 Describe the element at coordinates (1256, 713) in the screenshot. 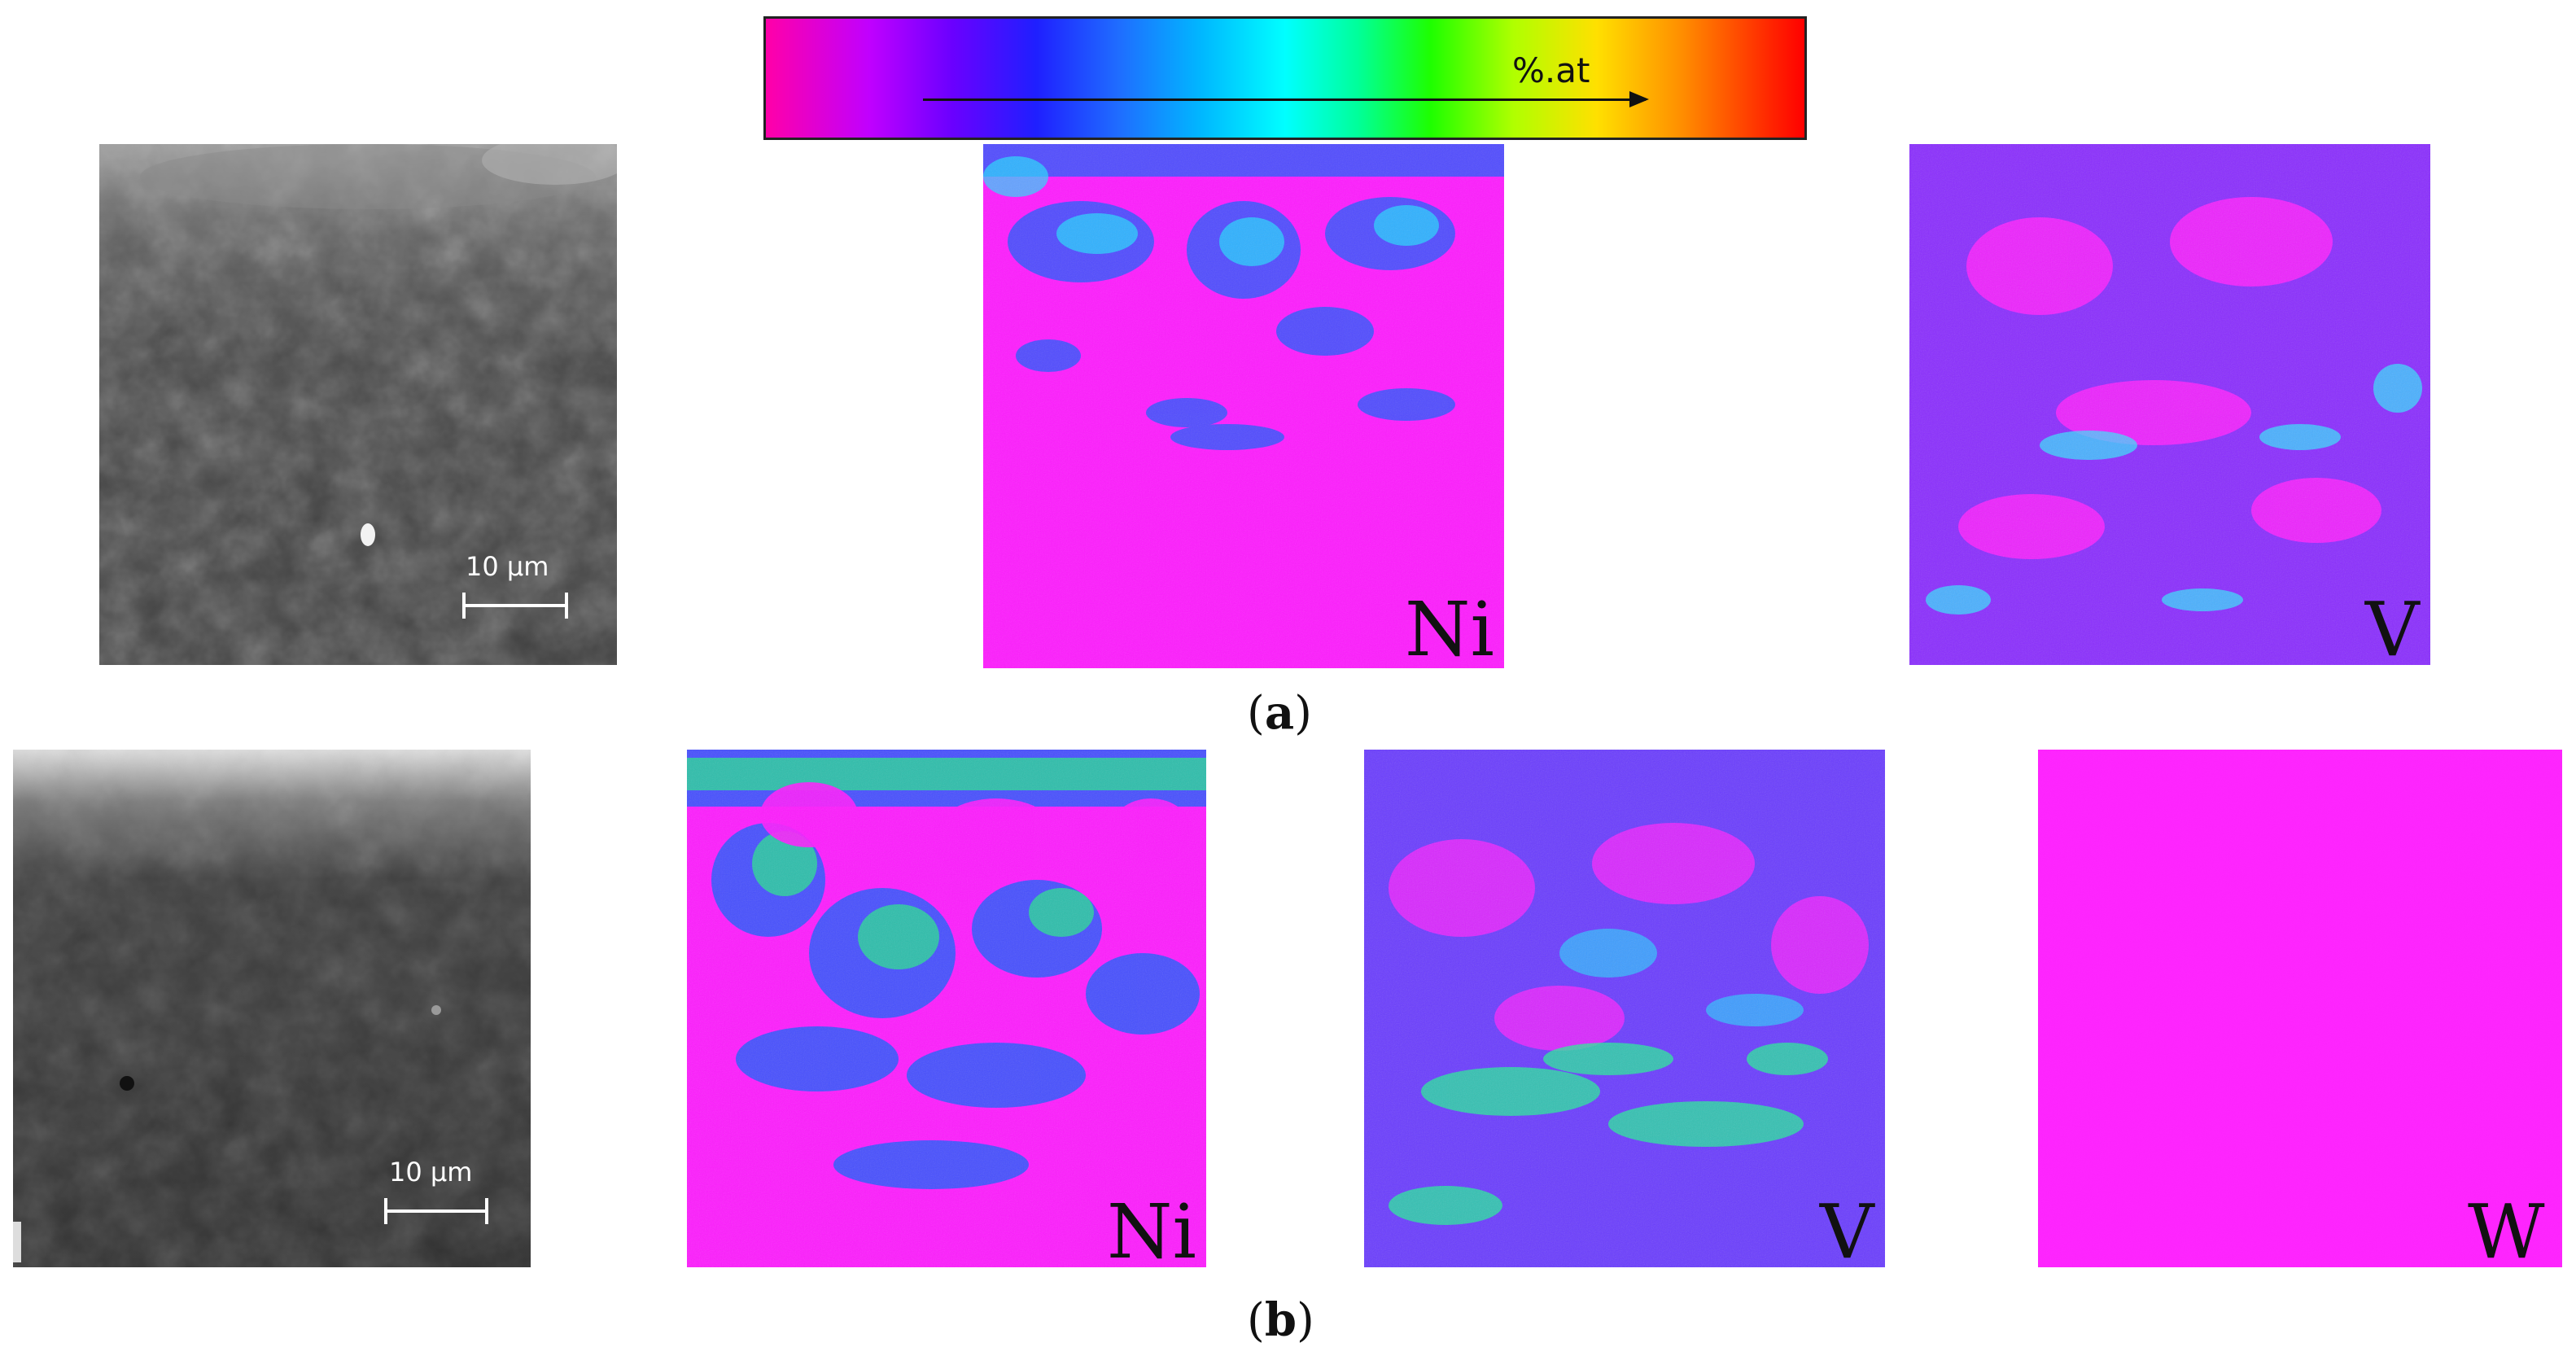

I see `caption-open-a: (` at that location.